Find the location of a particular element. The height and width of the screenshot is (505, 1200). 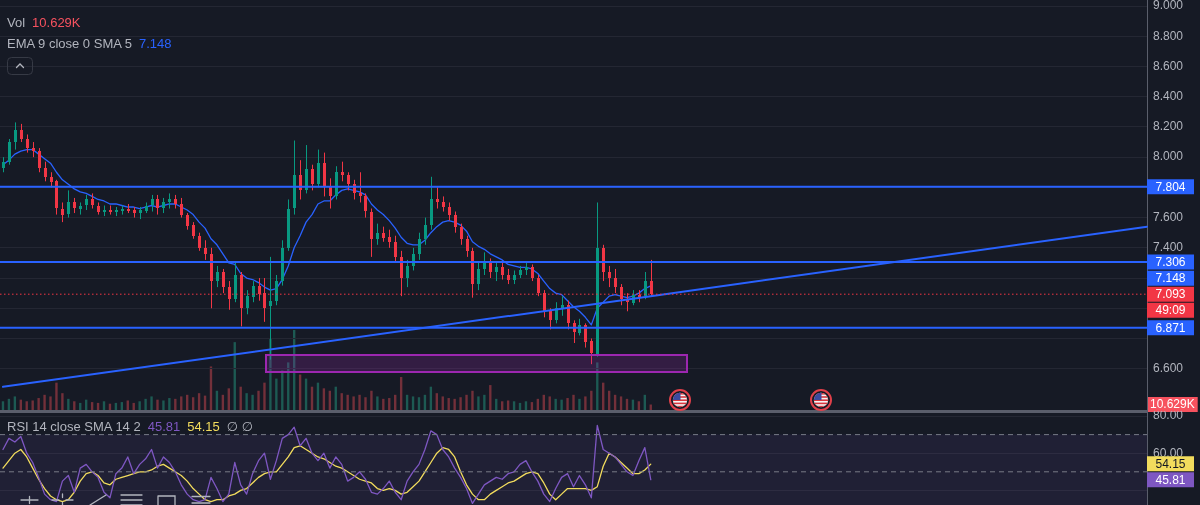

text: 7.148 is located at coordinates (1170, 278).